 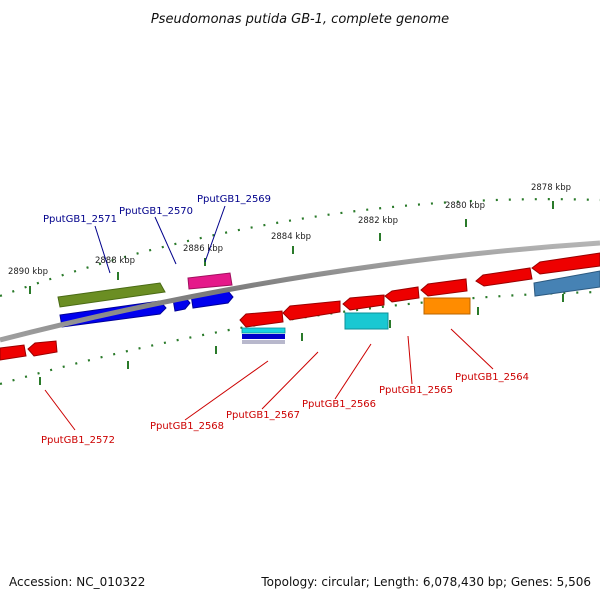 What do you see at coordinates (378, 221) in the screenshot?
I see `scale-label-2882: 2882 kbp` at bounding box center [378, 221].